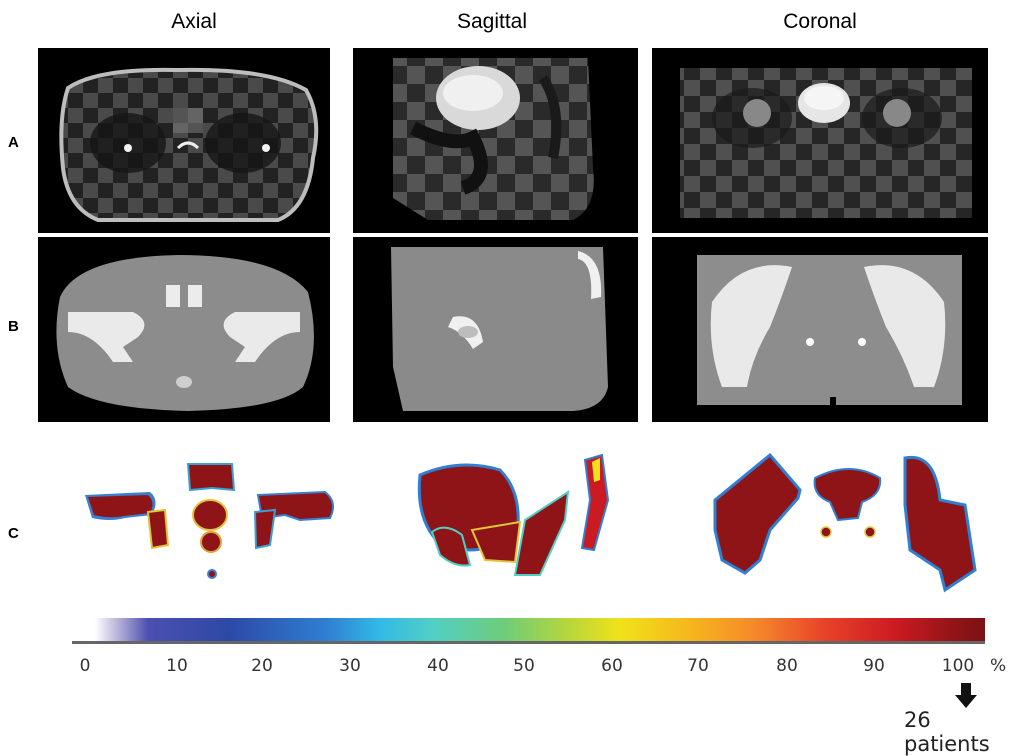  I want to click on colorbar-unit: %, so click(998, 666).